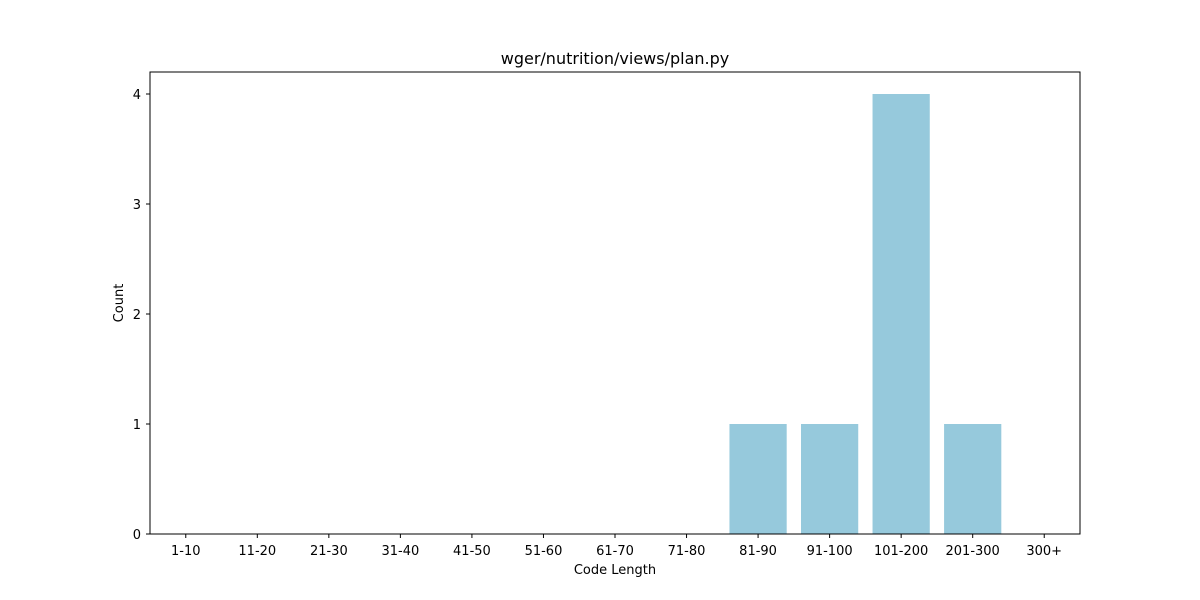  What do you see at coordinates (137, 535) in the screenshot?
I see `y-tick-label: 0` at bounding box center [137, 535].